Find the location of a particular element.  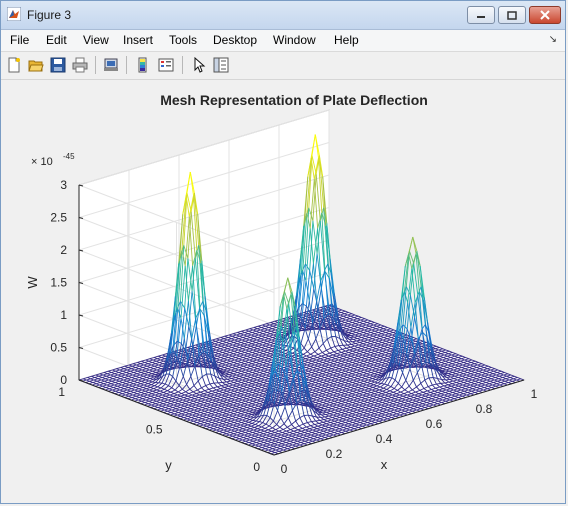

menu-insert: Insert is located at coordinates (138, 40).